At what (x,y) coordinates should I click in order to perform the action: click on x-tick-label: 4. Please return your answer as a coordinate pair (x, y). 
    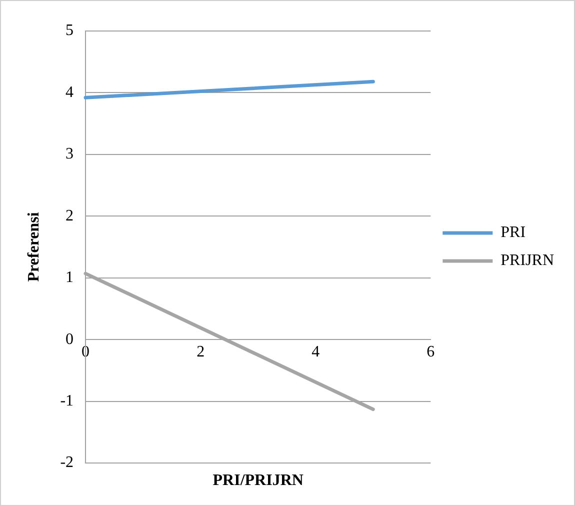
    Looking at the image, I should click on (316, 351).